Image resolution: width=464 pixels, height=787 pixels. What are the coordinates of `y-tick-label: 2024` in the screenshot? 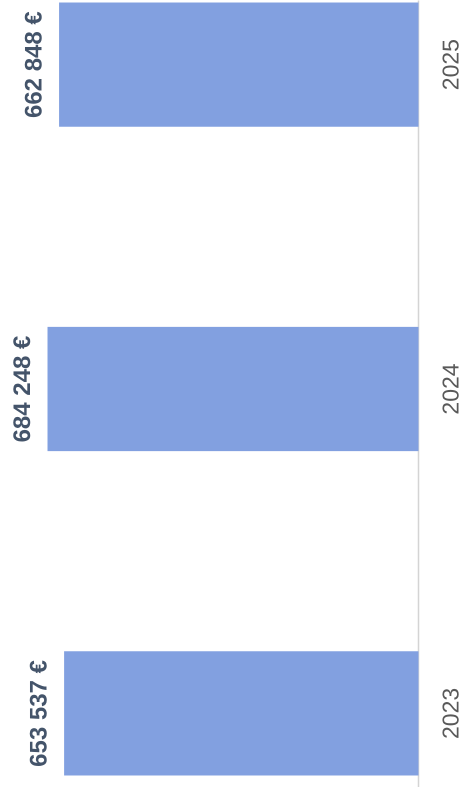 It's located at (451, 389).